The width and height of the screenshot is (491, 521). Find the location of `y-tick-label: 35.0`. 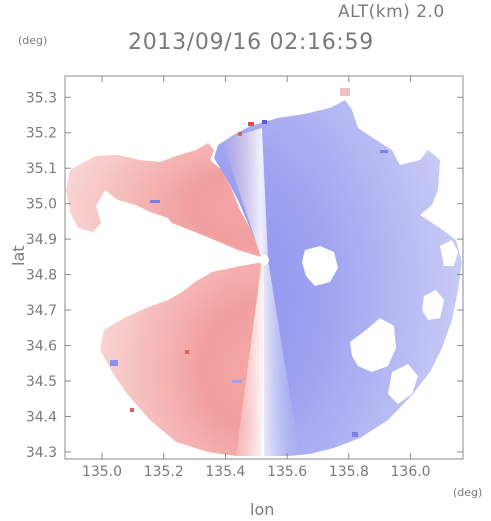

y-tick-label: 35.0 is located at coordinates (41, 205).